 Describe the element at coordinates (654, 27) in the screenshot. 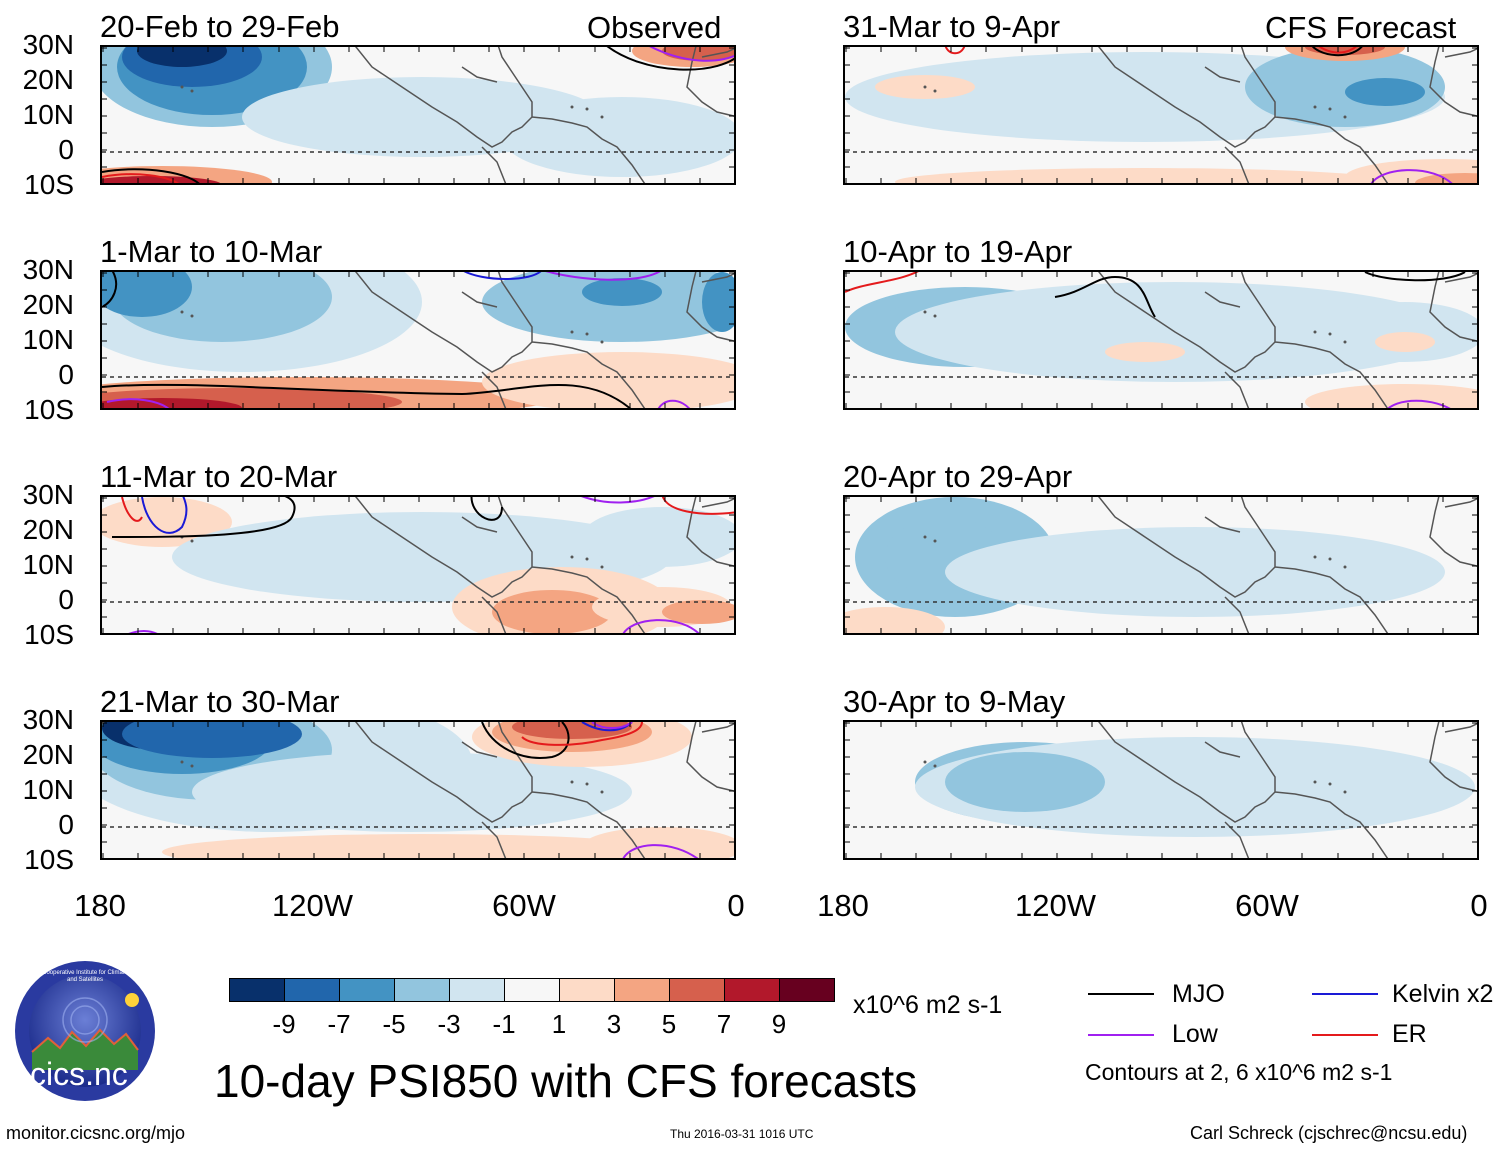

I see `observed-label: Observed` at that location.